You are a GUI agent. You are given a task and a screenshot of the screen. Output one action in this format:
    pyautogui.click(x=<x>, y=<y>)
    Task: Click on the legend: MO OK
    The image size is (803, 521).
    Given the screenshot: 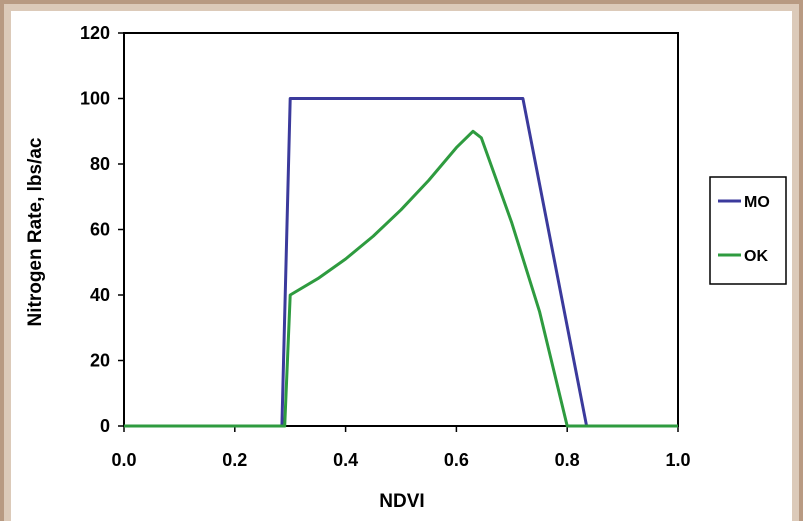 What is the action you would take?
    pyautogui.click(x=748, y=230)
    